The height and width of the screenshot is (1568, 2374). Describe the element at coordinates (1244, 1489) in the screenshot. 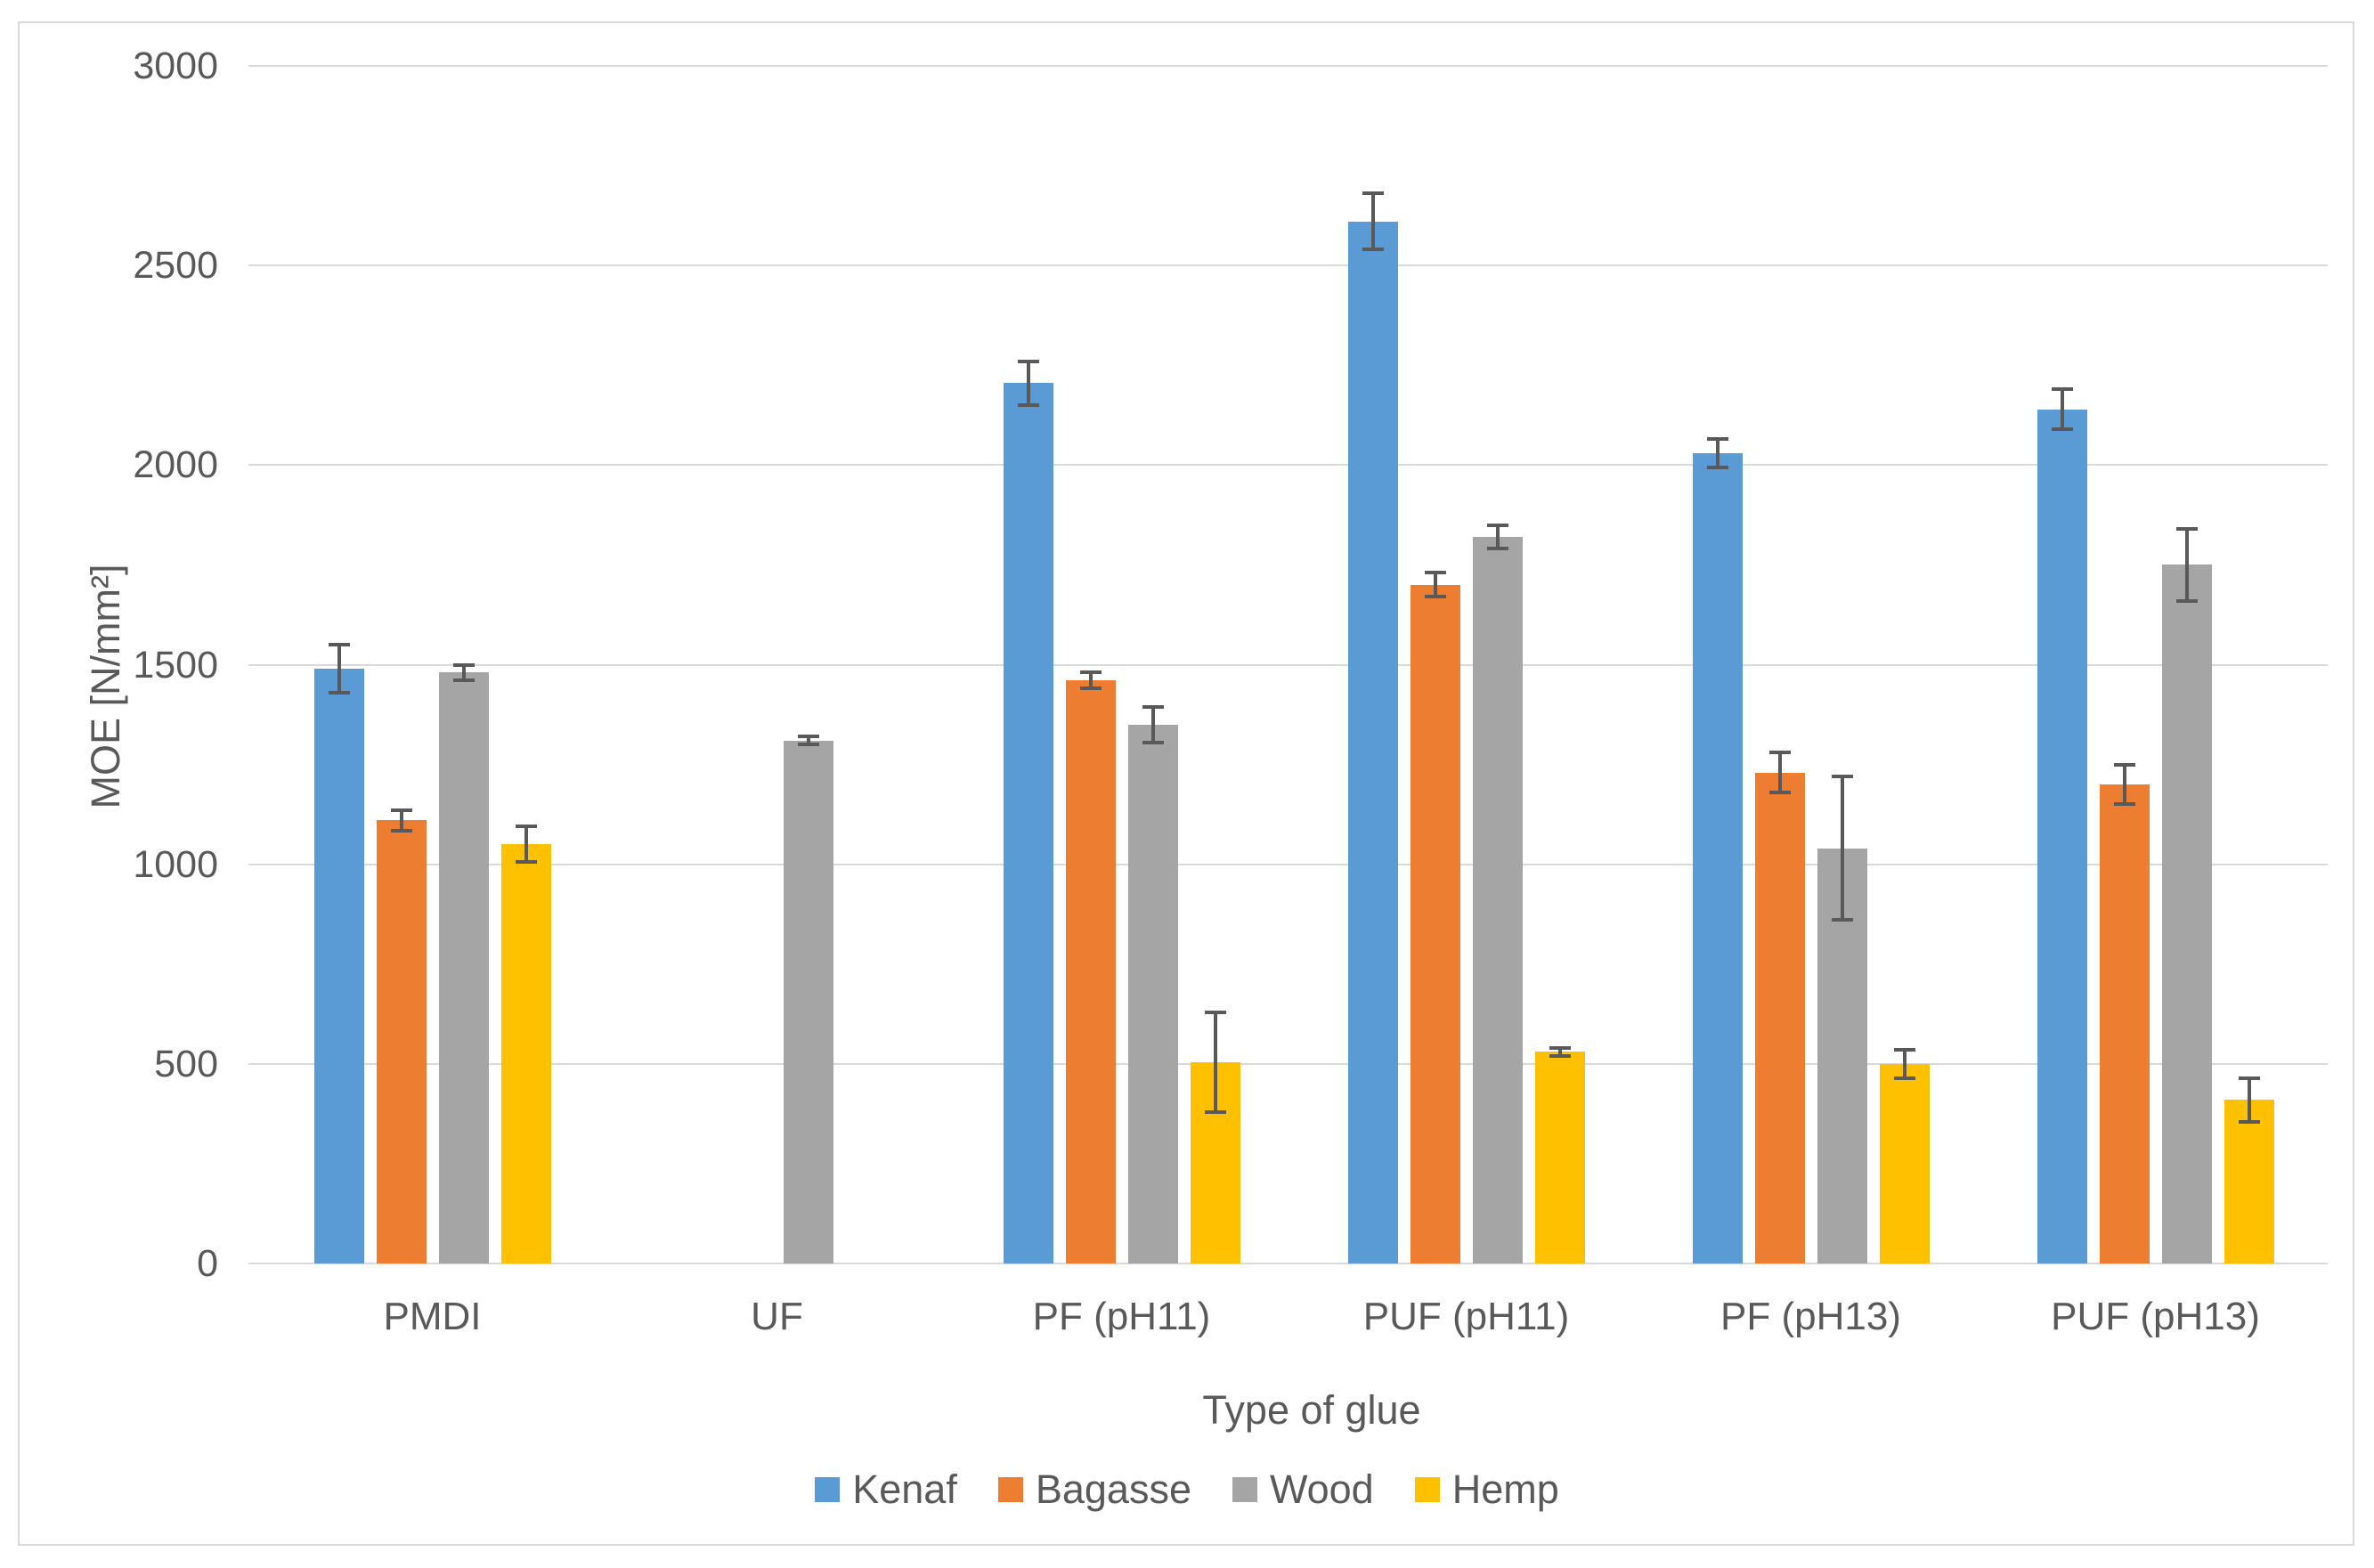

I see `legend-swatch-wood` at that location.